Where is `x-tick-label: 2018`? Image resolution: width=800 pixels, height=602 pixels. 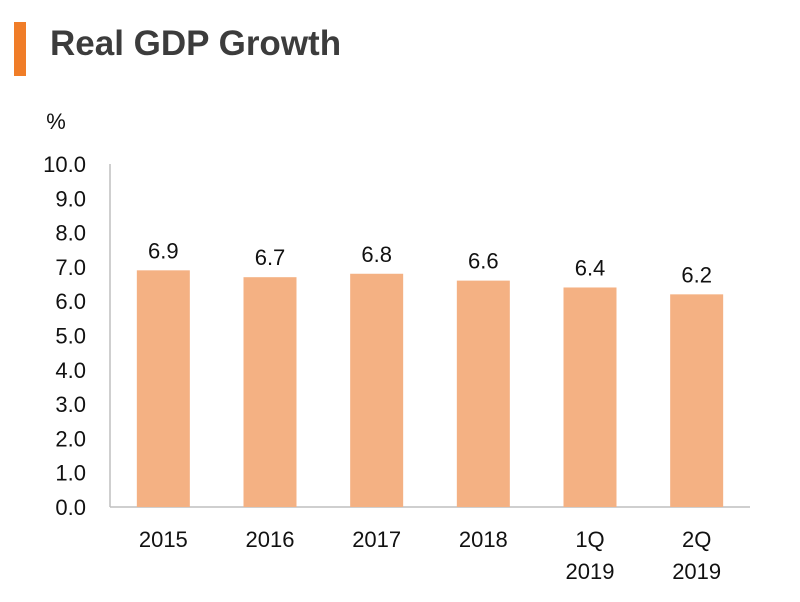 x-tick-label: 2018 is located at coordinates (483, 539).